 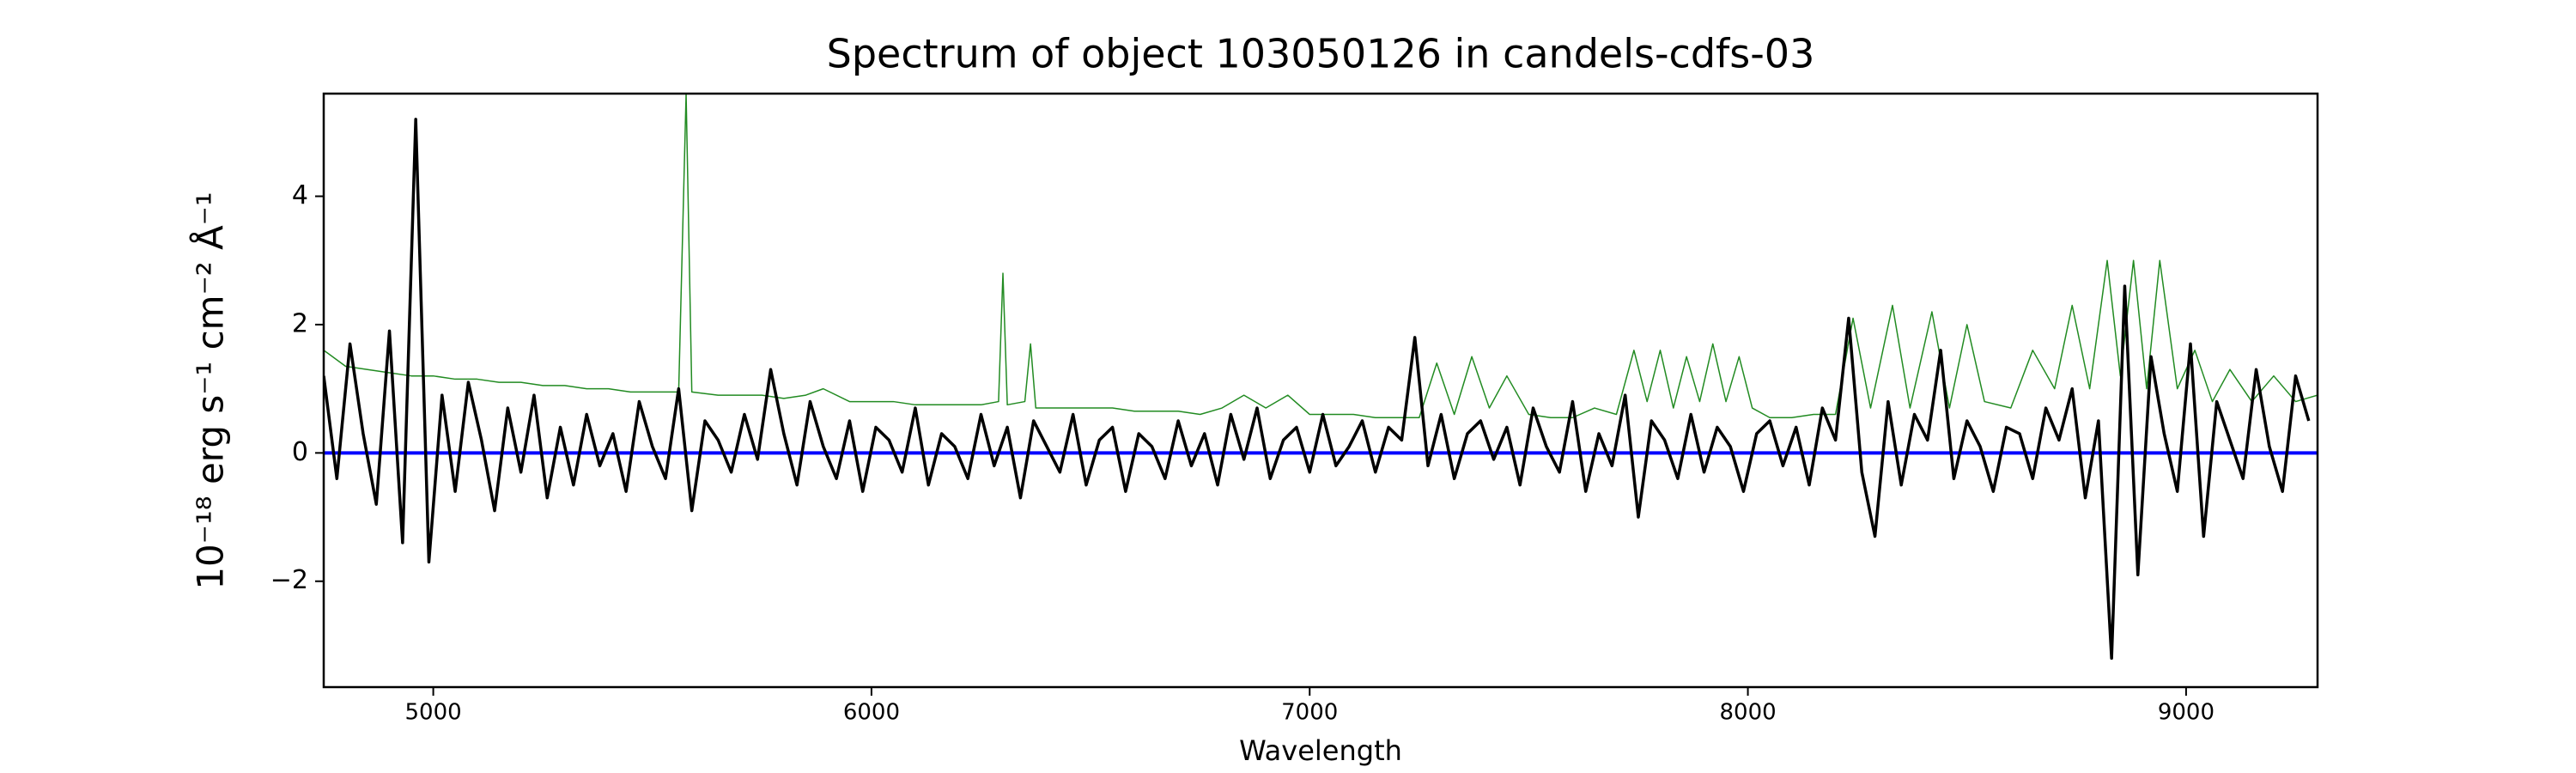 What do you see at coordinates (2186, 713) in the screenshot?
I see `x-tick-label: 9000` at bounding box center [2186, 713].